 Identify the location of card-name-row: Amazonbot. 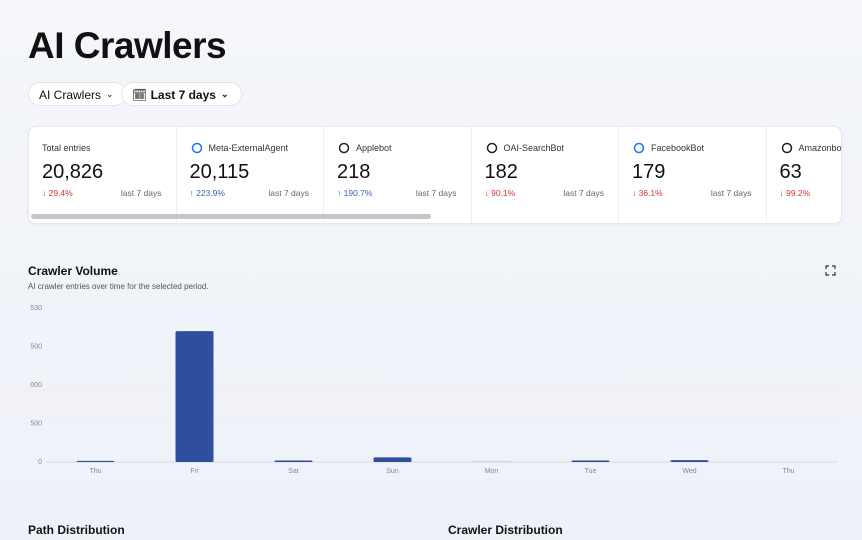
(811, 148).